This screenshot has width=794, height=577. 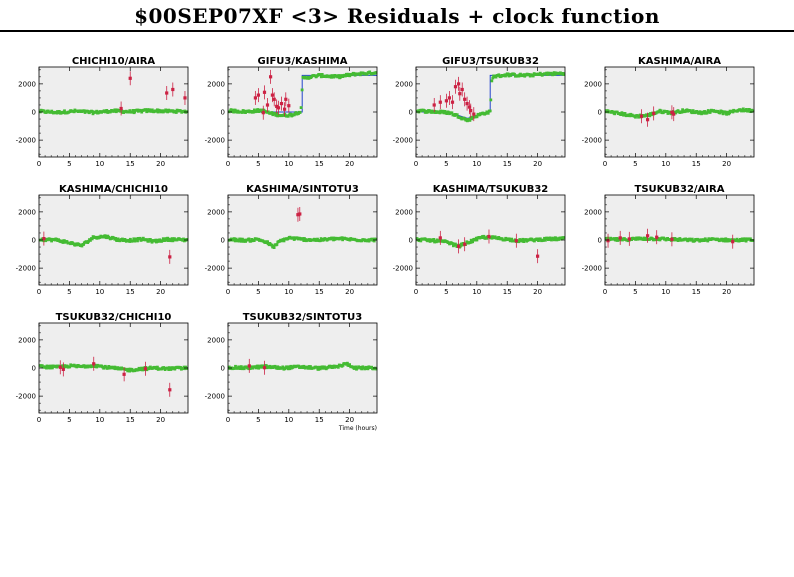 I want to click on flagged-points, so click(x=454, y=99).